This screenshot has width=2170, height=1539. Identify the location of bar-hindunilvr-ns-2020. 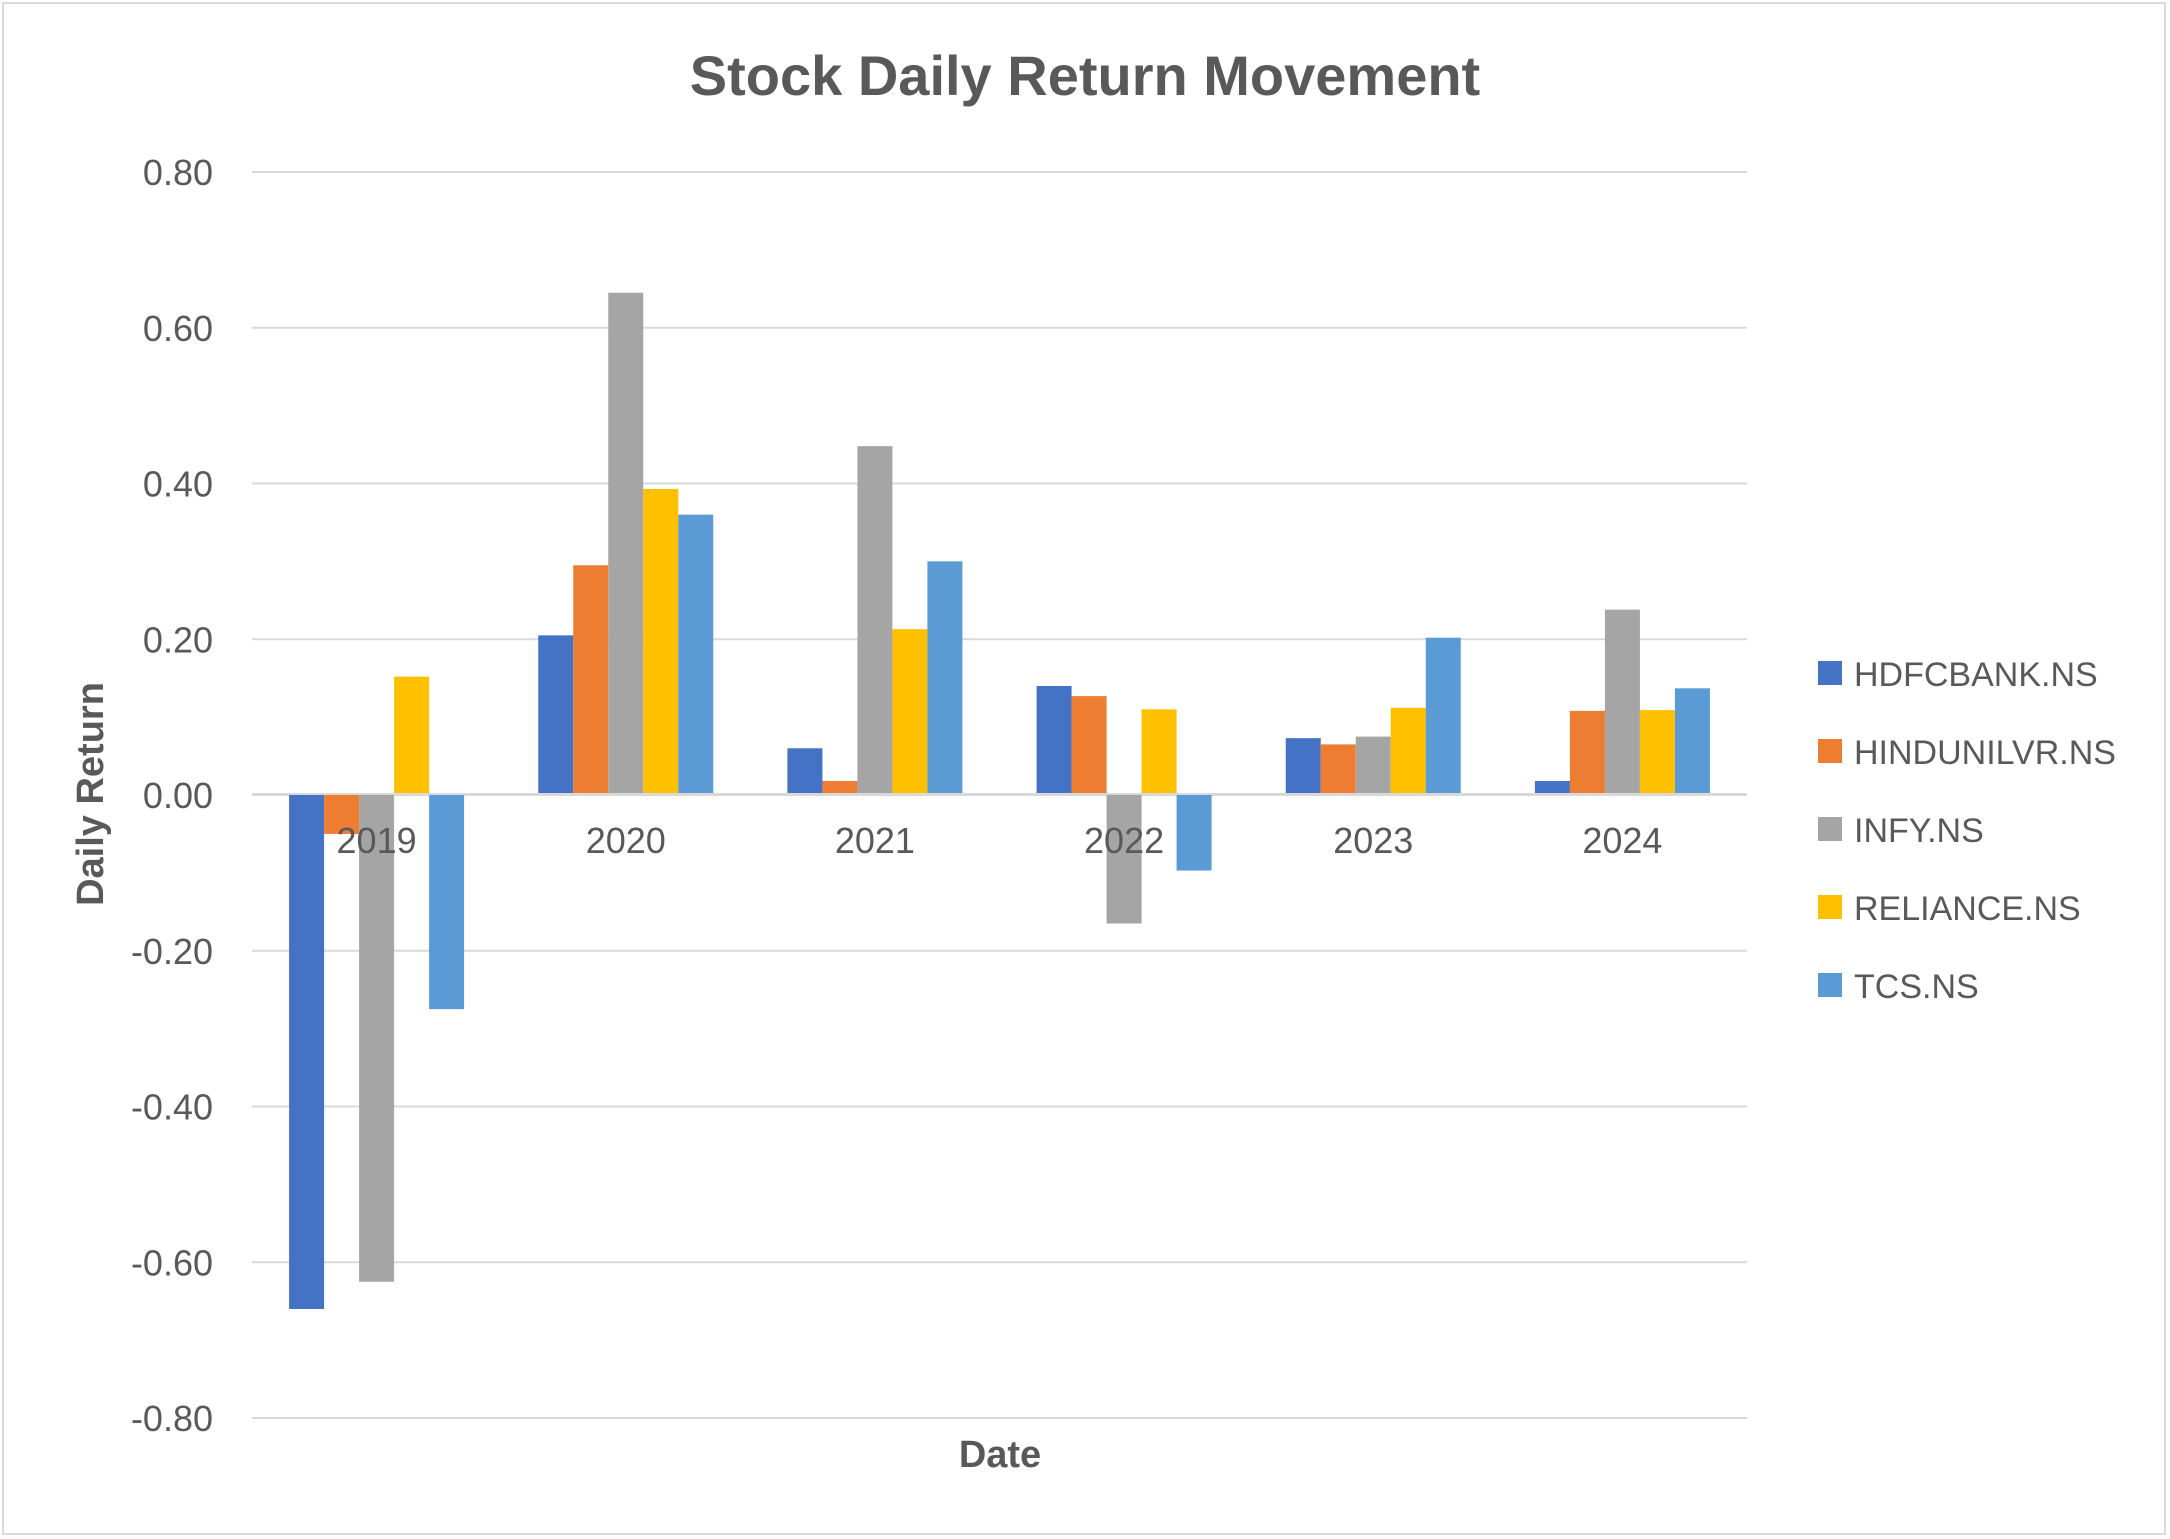
(591, 680).